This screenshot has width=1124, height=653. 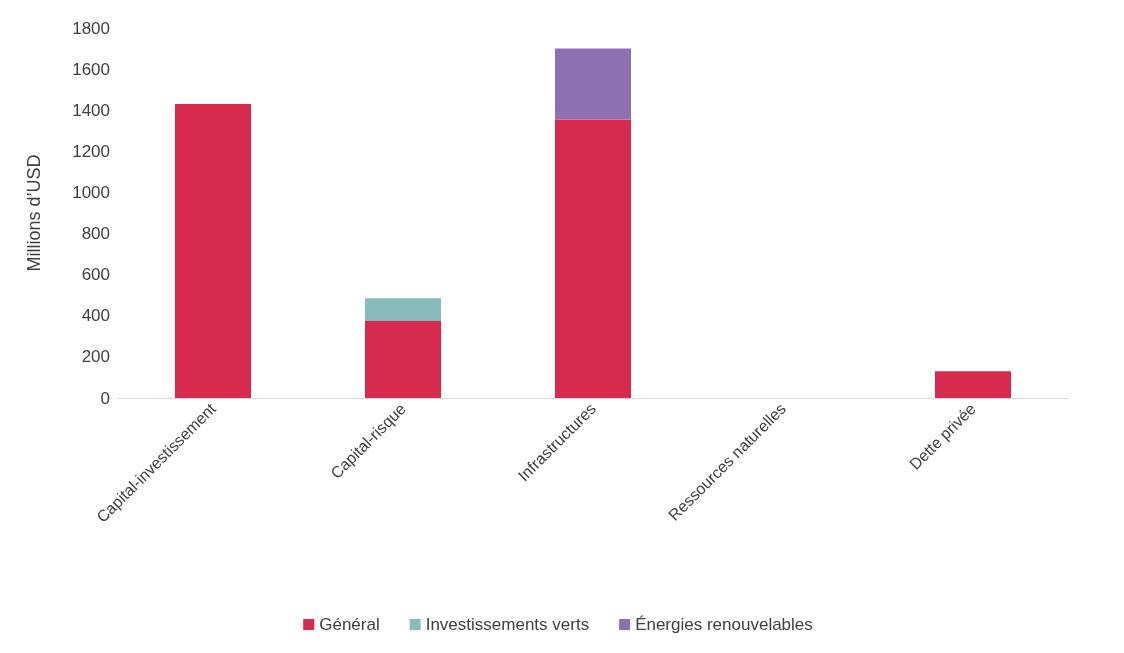 What do you see at coordinates (91, 151) in the screenshot?
I see `y-tick-label: 1200` at bounding box center [91, 151].